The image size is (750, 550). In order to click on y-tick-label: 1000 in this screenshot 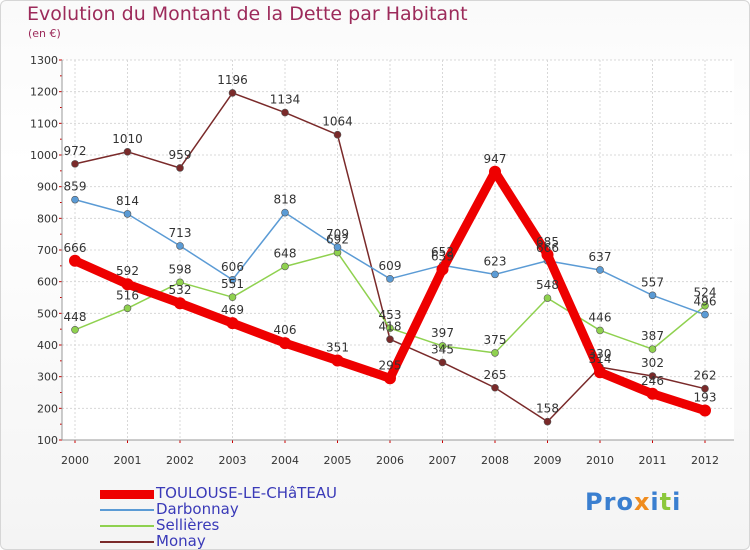, I will do `click(44, 155)`.